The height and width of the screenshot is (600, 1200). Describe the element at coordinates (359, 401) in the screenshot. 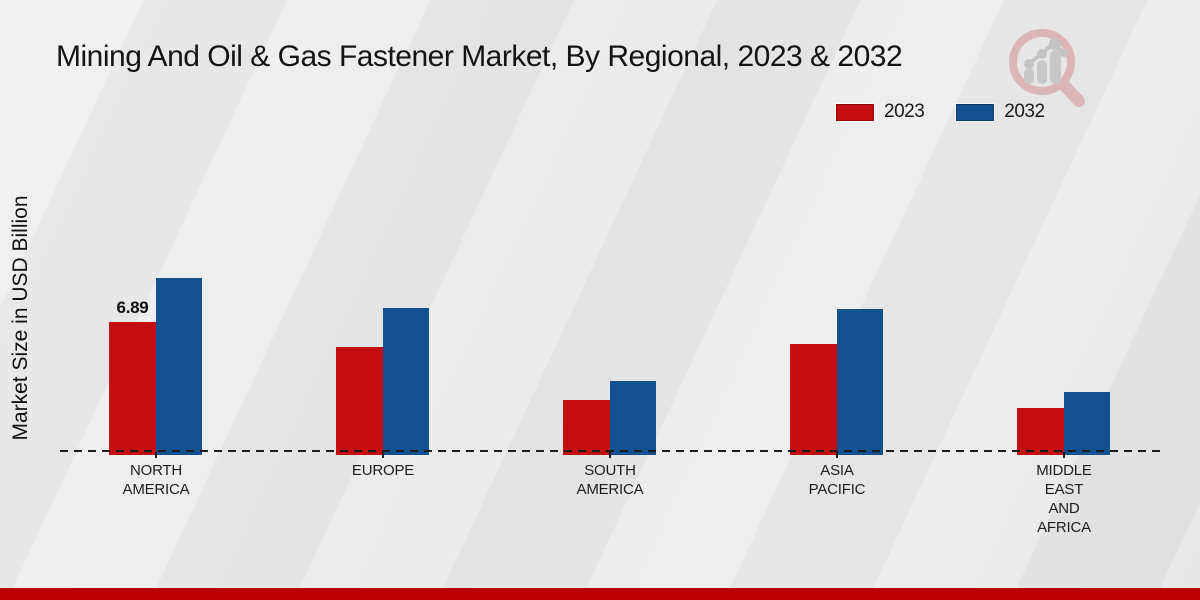

I see `bar-2023-europe` at that location.